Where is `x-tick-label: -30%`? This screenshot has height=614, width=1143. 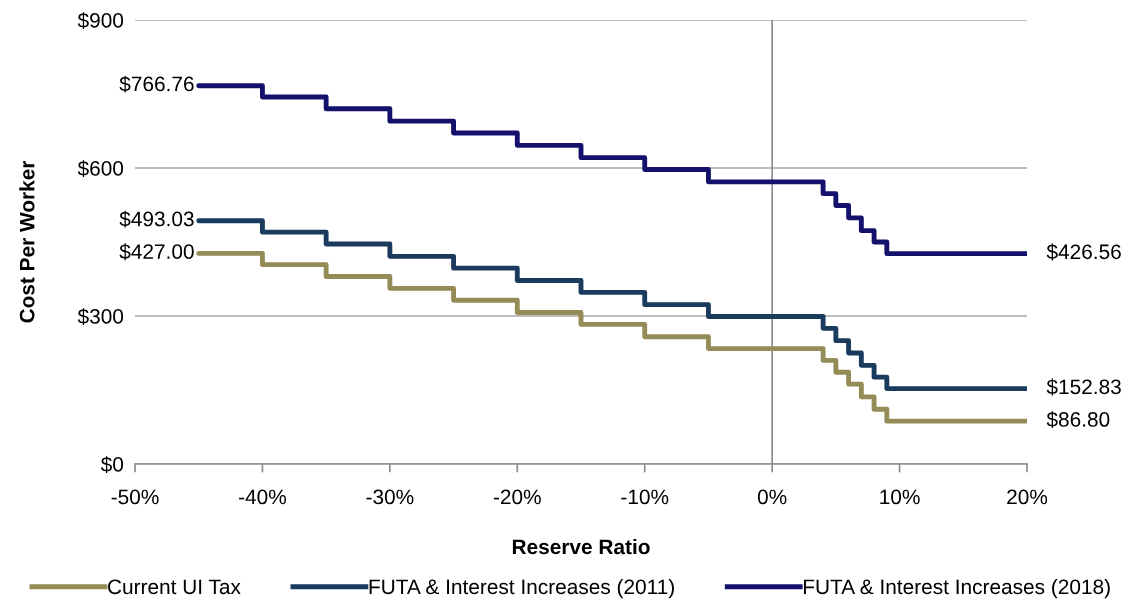
x-tick-label: -30% is located at coordinates (390, 497).